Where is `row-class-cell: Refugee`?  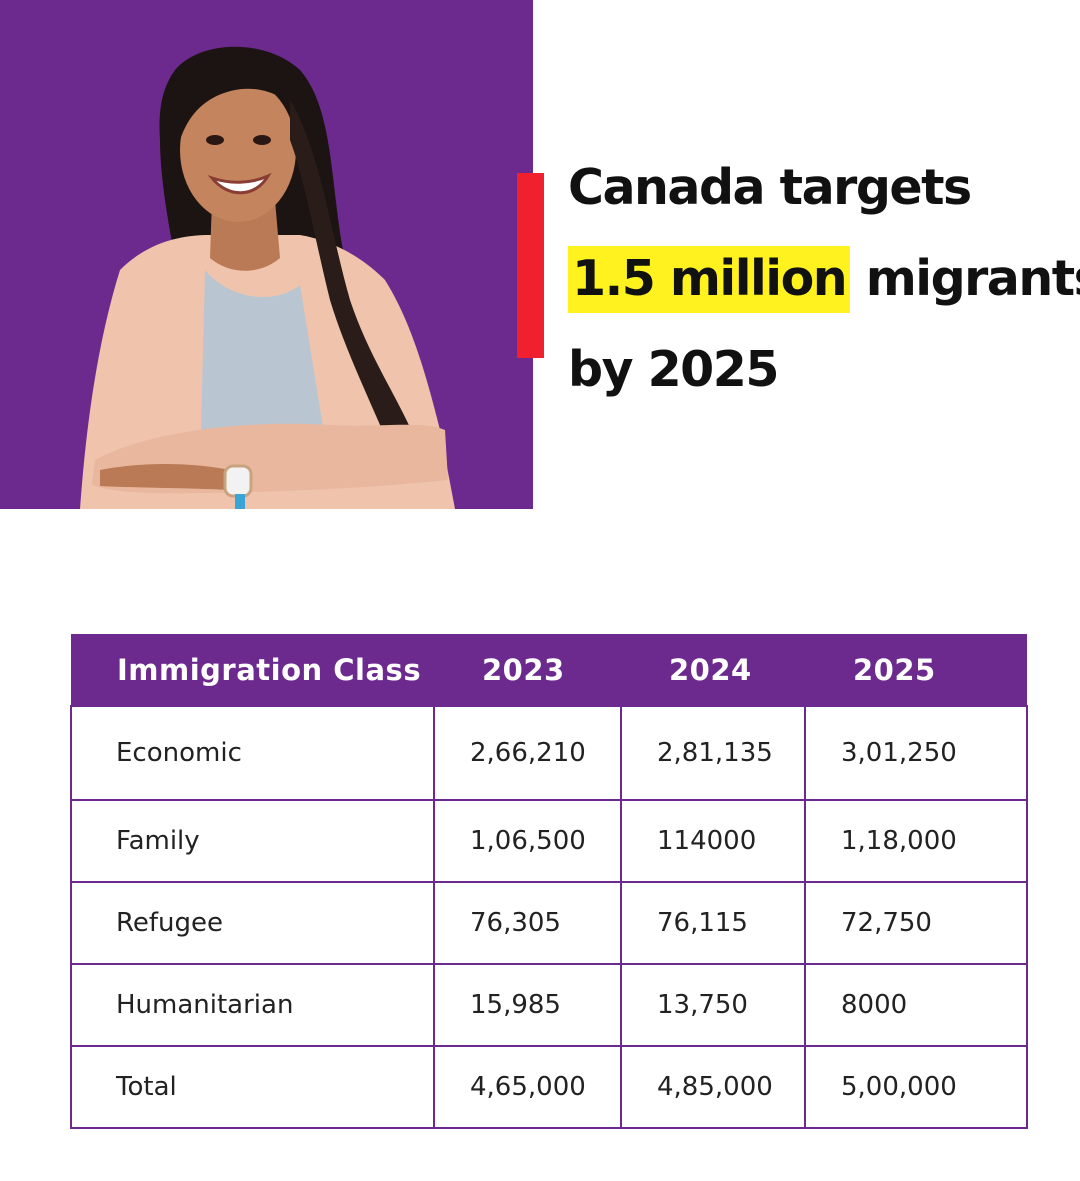 row-class-cell: Refugee is located at coordinates (252, 923).